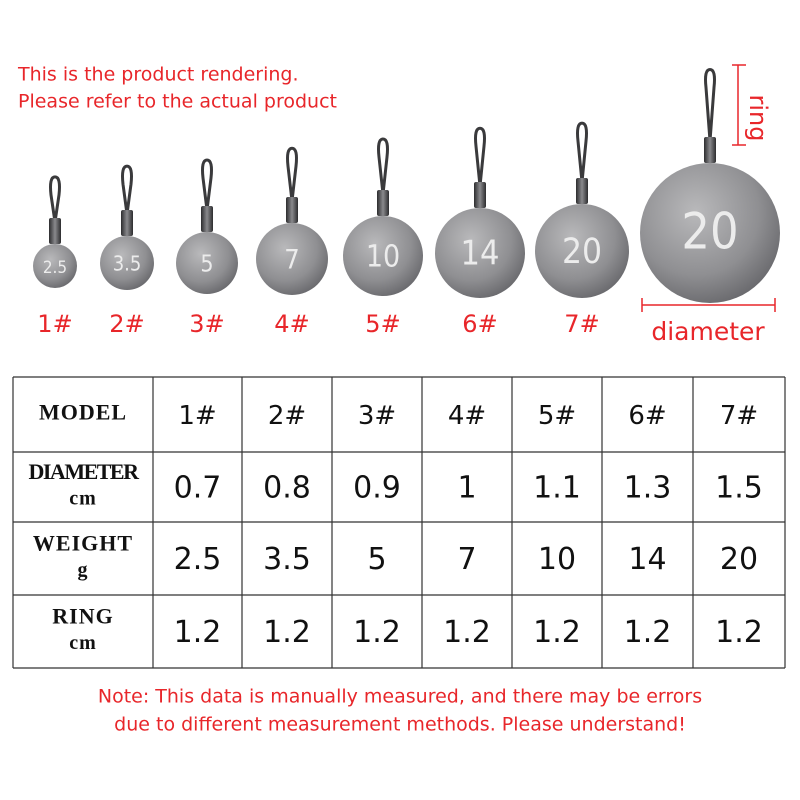 This screenshot has width=800, height=800. Describe the element at coordinates (382, 324) in the screenshot. I see `model-label: 5#` at that location.